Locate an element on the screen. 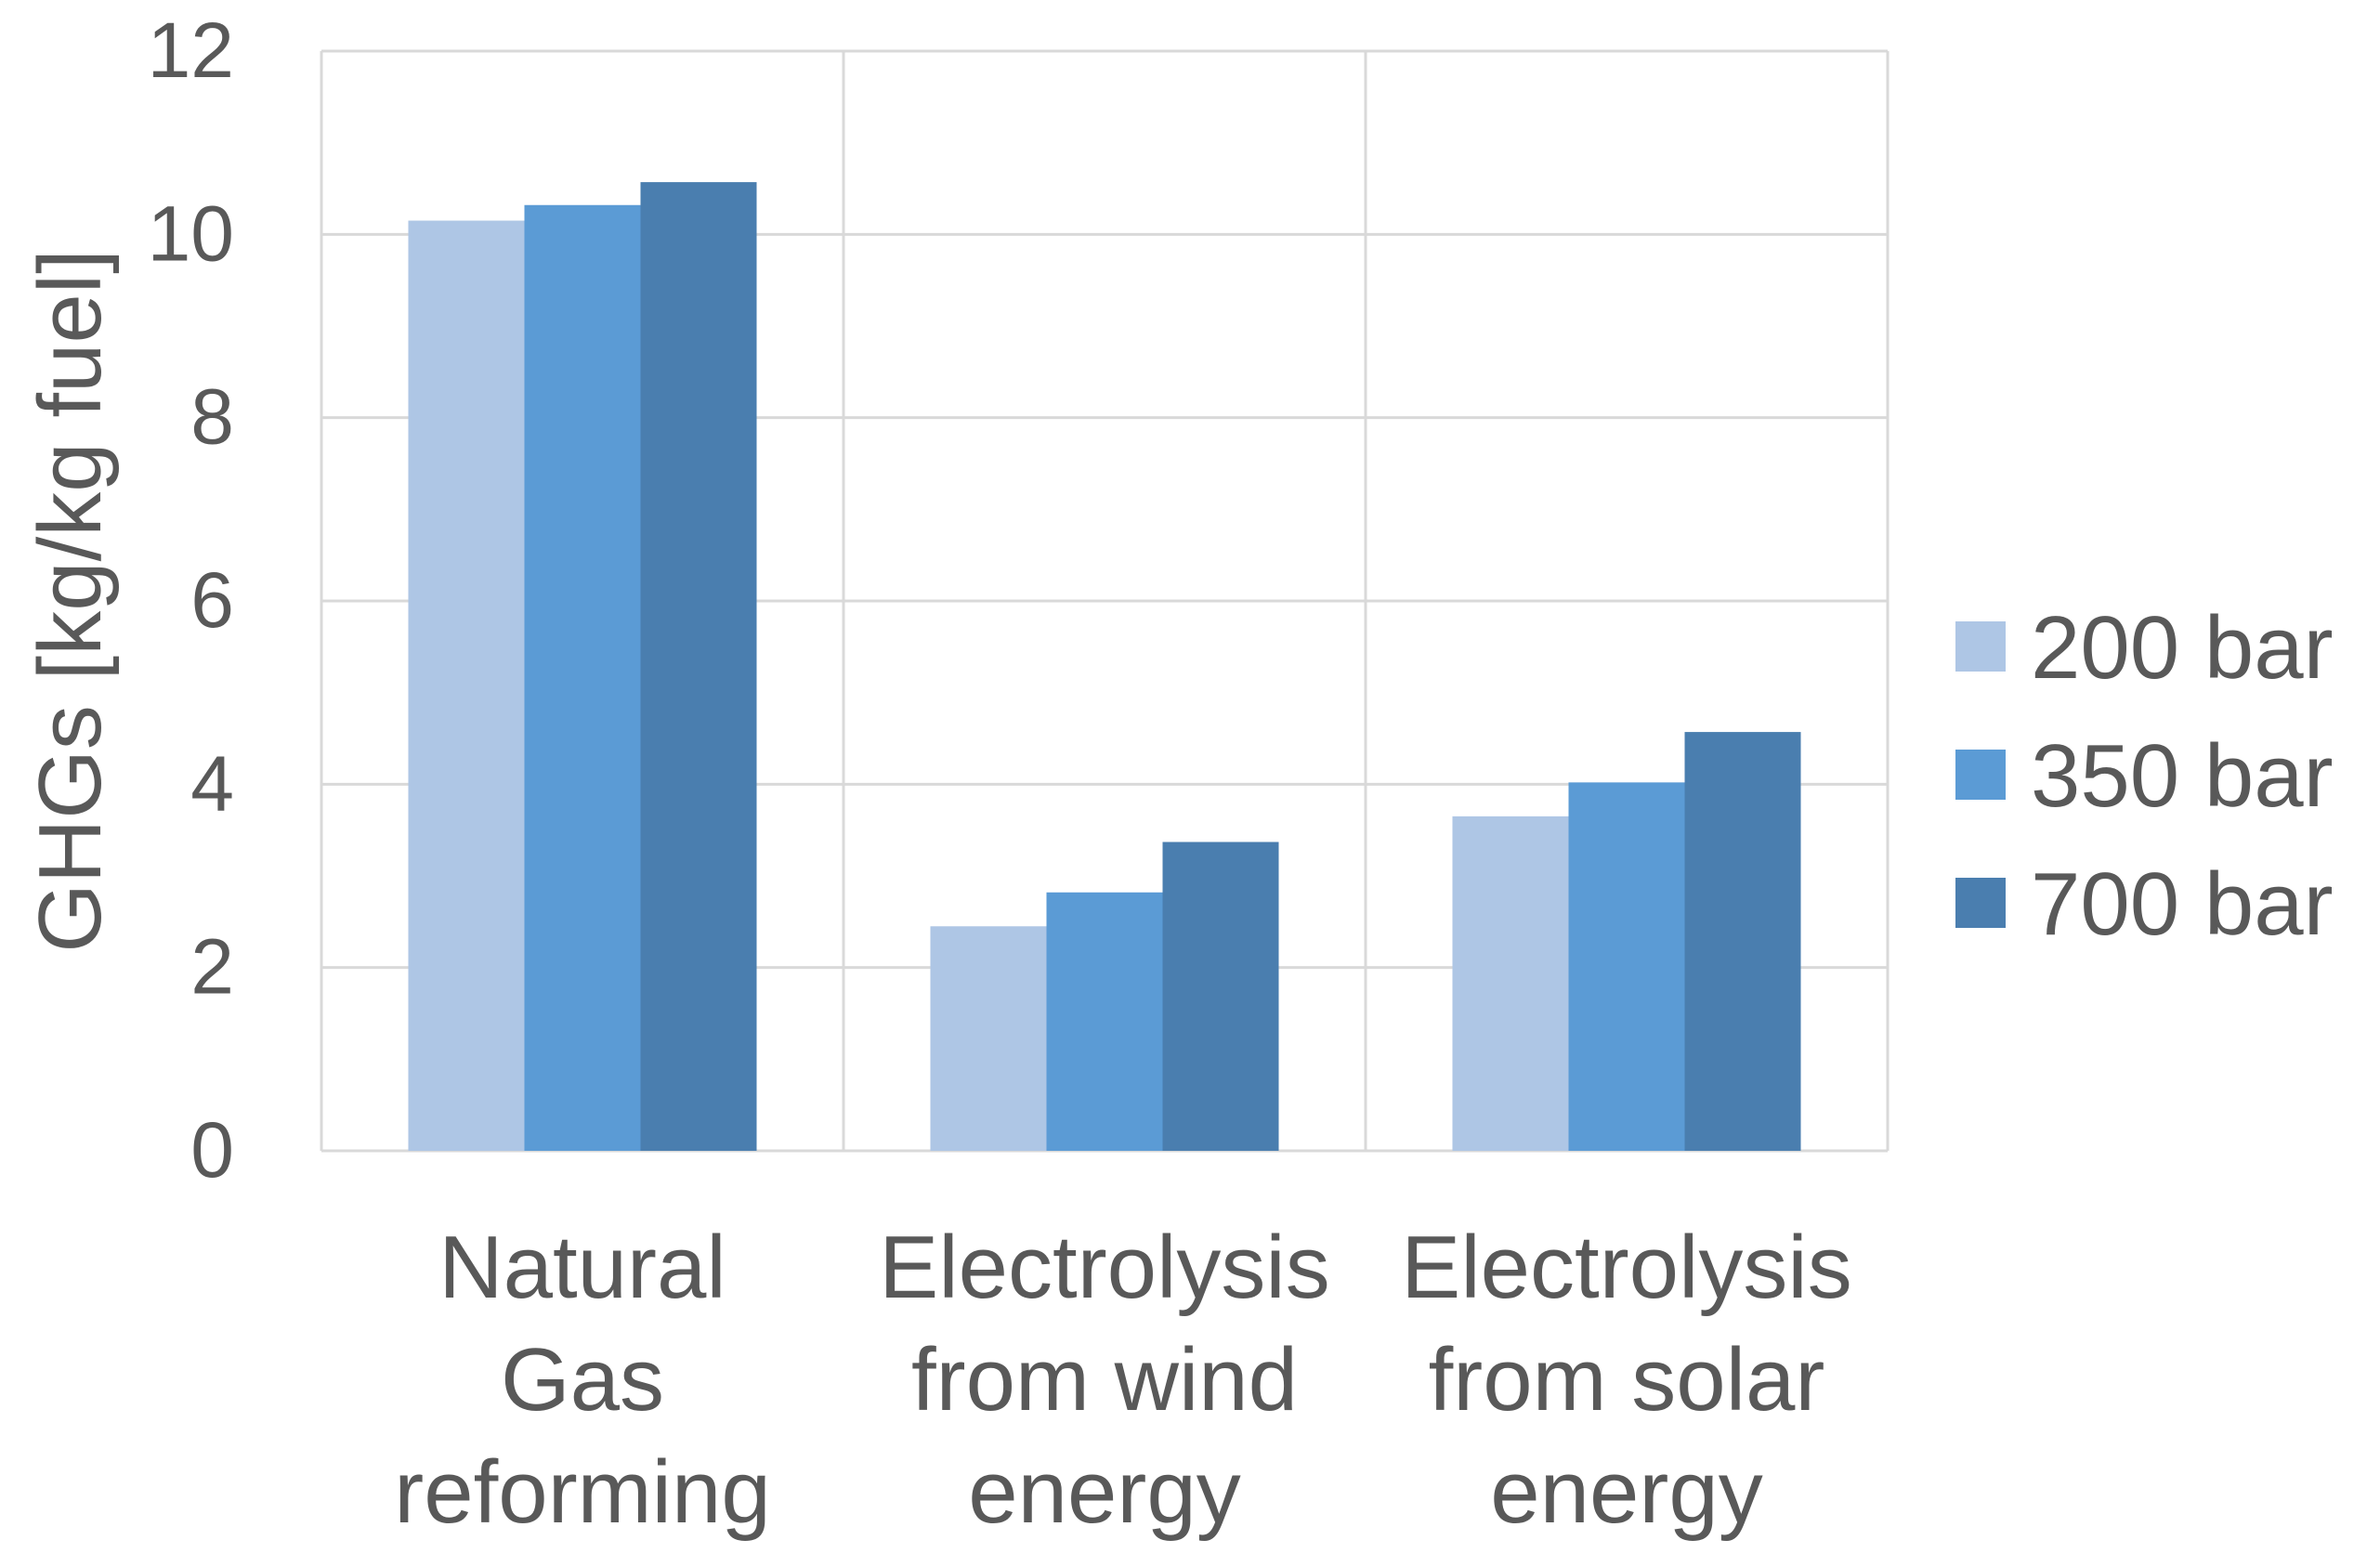 The image size is (2380, 1566). legend-label-200-bar: 200 bar is located at coordinates (2182, 648).